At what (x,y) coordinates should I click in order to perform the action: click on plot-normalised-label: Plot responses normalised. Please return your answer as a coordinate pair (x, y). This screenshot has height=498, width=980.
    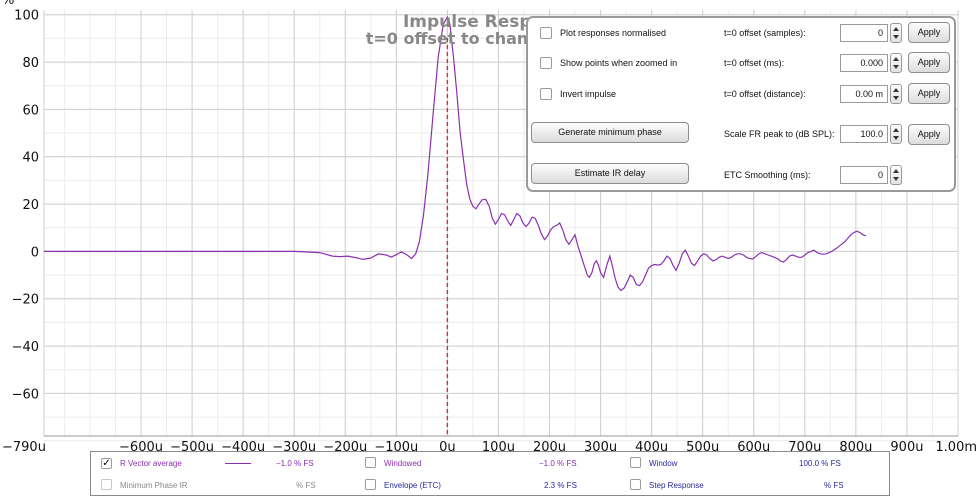
    Looking at the image, I should click on (613, 33).